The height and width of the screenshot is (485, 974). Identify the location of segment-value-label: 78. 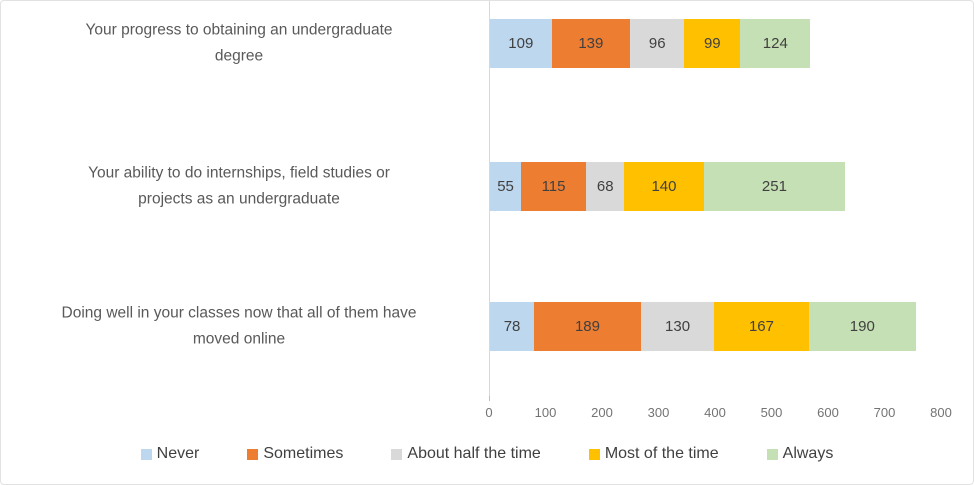
(512, 326).